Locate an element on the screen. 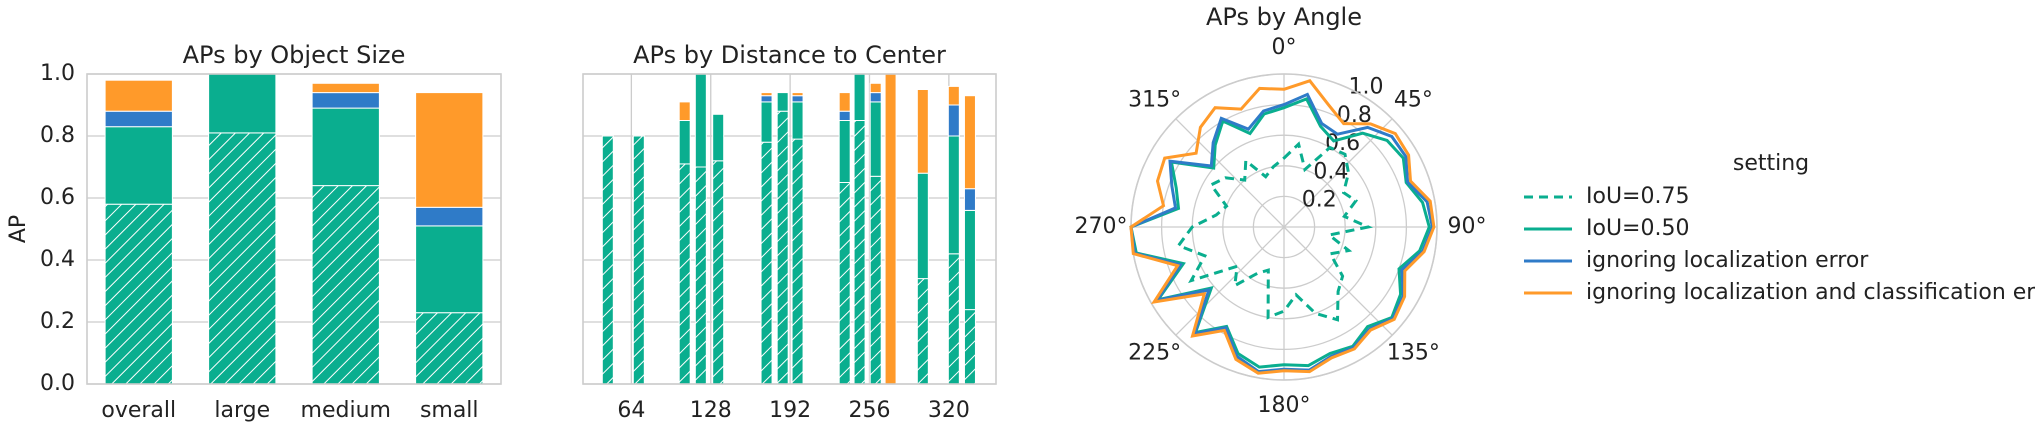 This screenshot has width=2035, height=428. y-tick-label: 0.0 is located at coordinates (57, 383).